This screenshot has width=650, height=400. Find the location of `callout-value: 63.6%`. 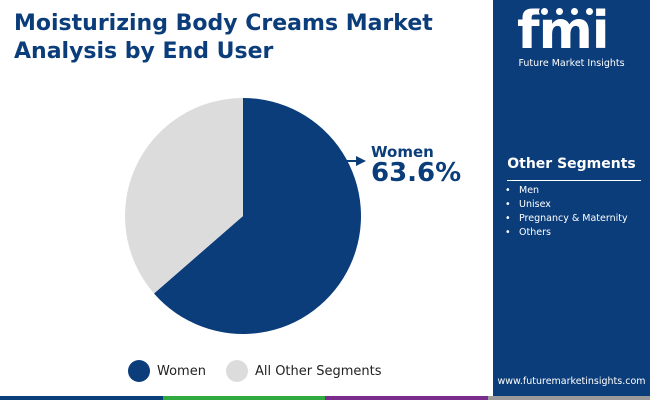

callout-value: 63.6% is located at coordinates (416, 173).